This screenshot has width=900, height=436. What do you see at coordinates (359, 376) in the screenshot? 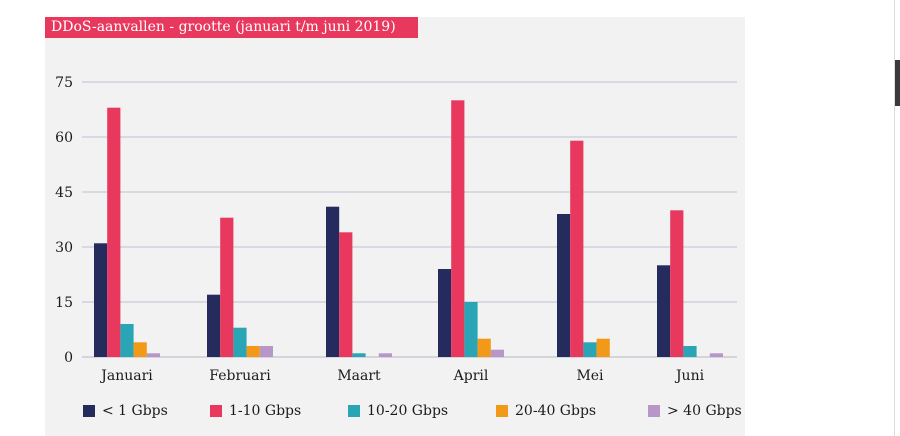
I see `x-category-label: Maart` at bounding box center [359, 376].